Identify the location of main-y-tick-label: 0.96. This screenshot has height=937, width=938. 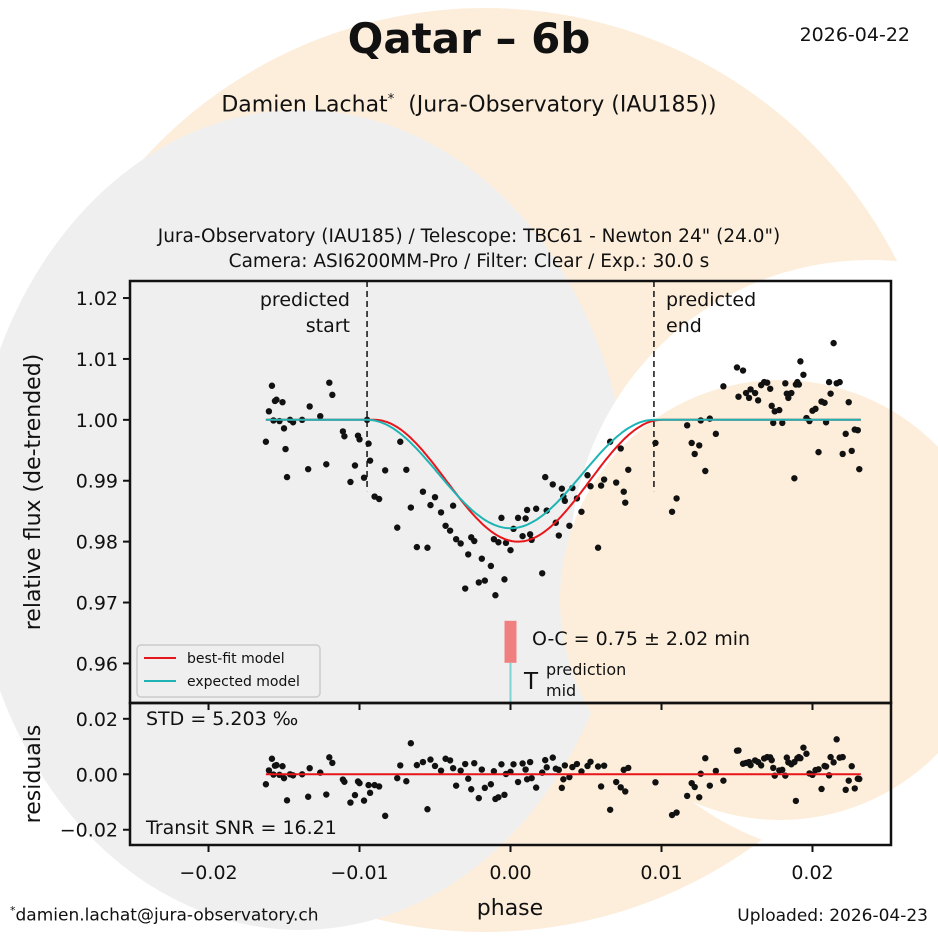
(97, 664).